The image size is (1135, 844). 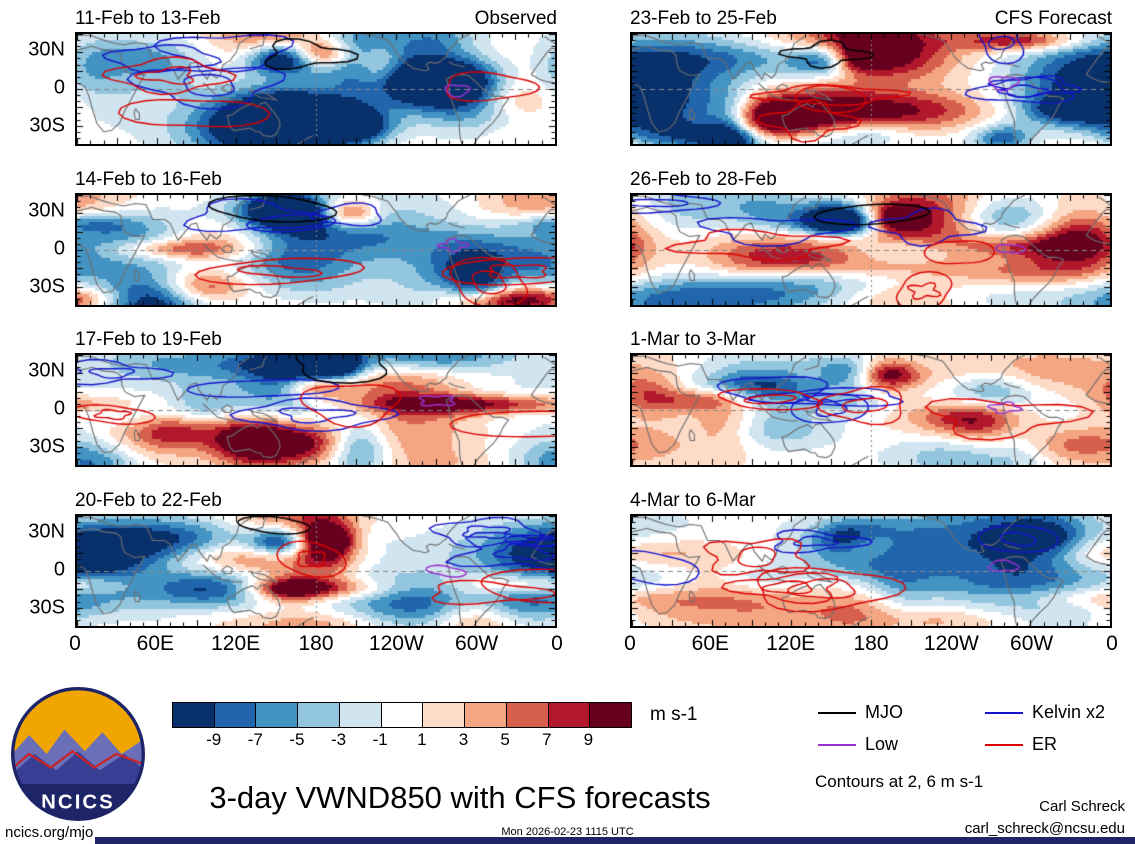 What do you see at coordinates (1044, 828) in the screenshot?
I see `credit-email: carl_schreck@ncsu.edu` at bounding box center [1044, 828].